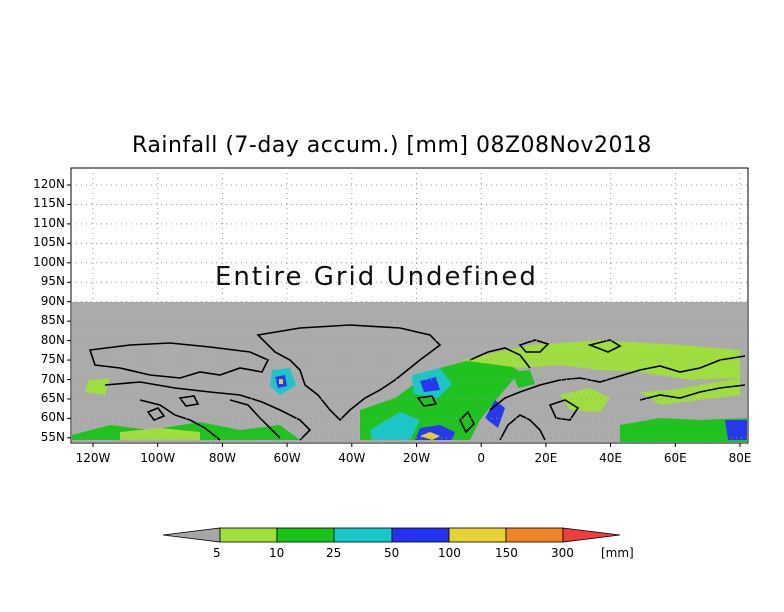  Describe the element at coordinates (611, 458) in the screenshot. I see `lon-label: 40E` at that location.